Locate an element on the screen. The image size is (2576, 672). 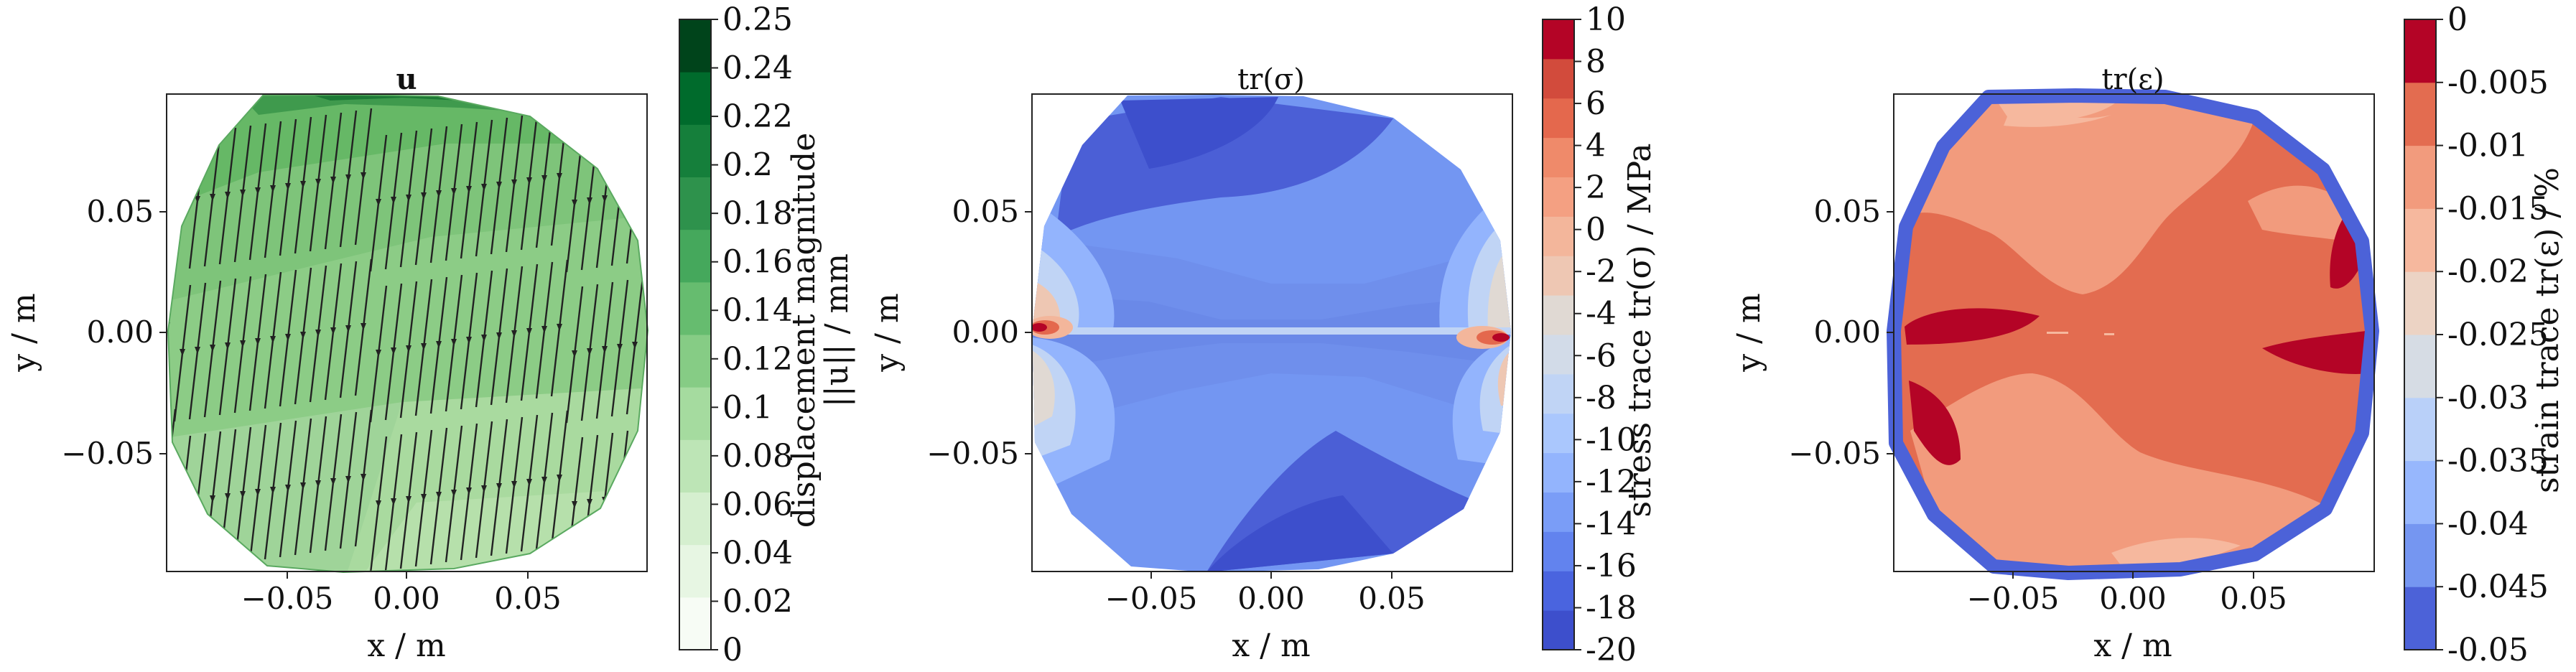
colorbar-tick-label: 10 is located at coordinates (1606, 19).